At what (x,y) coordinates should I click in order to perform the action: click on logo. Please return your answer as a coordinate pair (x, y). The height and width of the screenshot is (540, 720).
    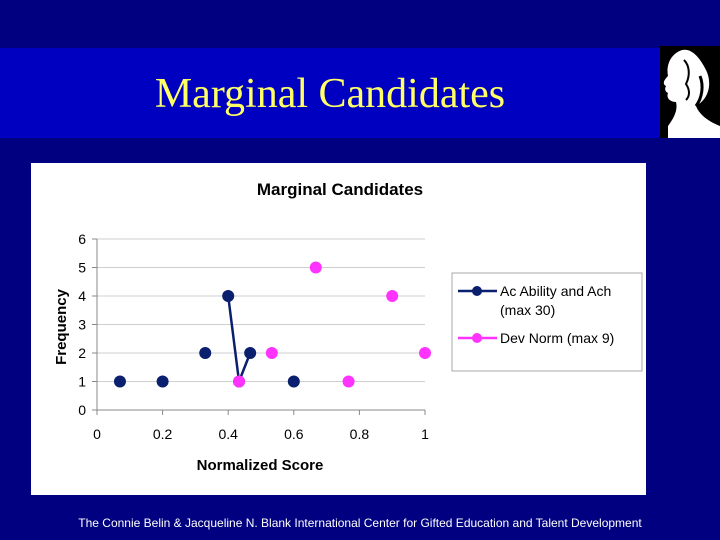
    Looking at the image, I should click on (690, 92).